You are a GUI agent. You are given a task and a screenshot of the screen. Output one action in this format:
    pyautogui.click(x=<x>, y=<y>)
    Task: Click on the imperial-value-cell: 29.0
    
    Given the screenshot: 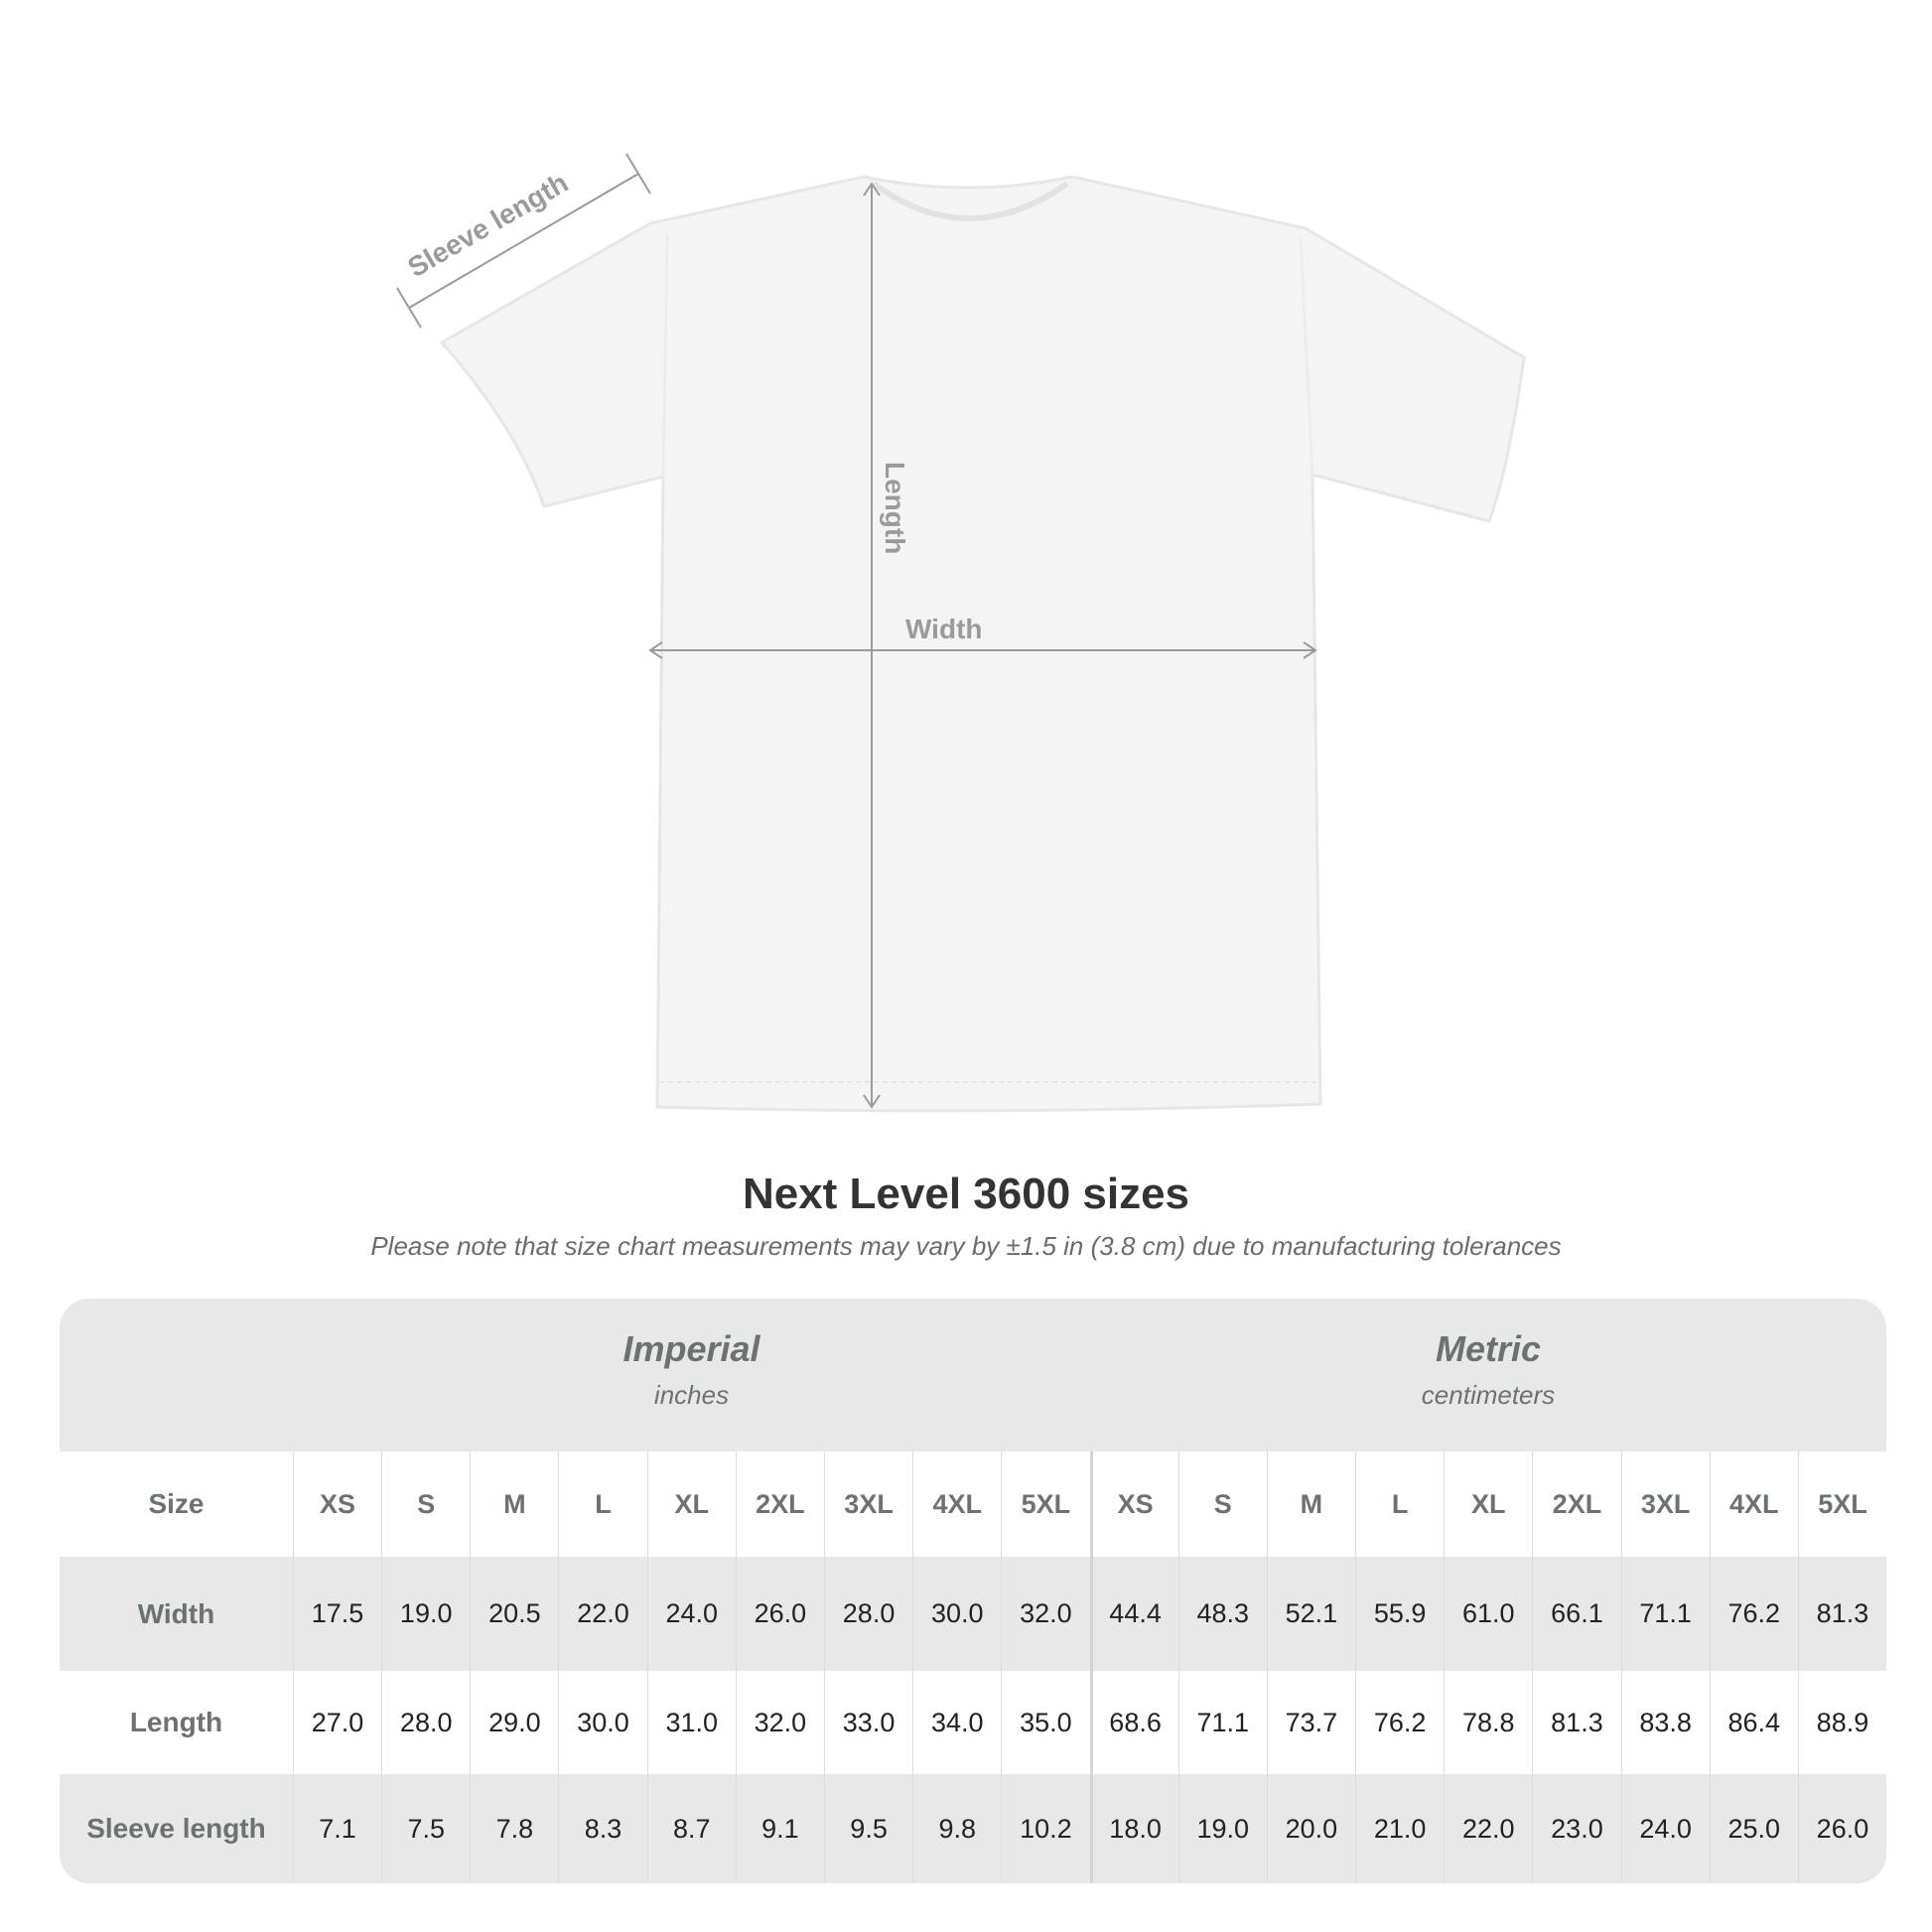 What is the action you would take?
    pyautogui.click(x=514, y=1722)
    